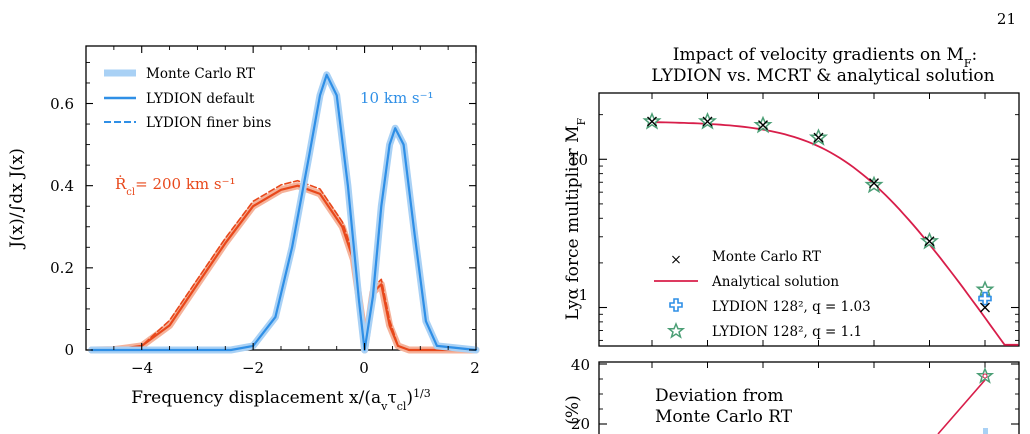  I want to click on left-xtick-1: −2, so click(253, 368).